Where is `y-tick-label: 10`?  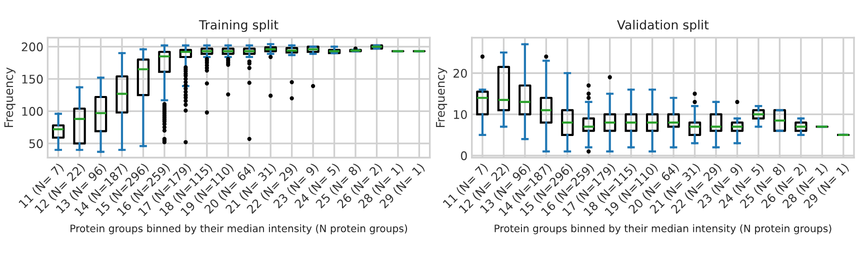
y-tick-label: 10 is located at coordinates (460, 114).